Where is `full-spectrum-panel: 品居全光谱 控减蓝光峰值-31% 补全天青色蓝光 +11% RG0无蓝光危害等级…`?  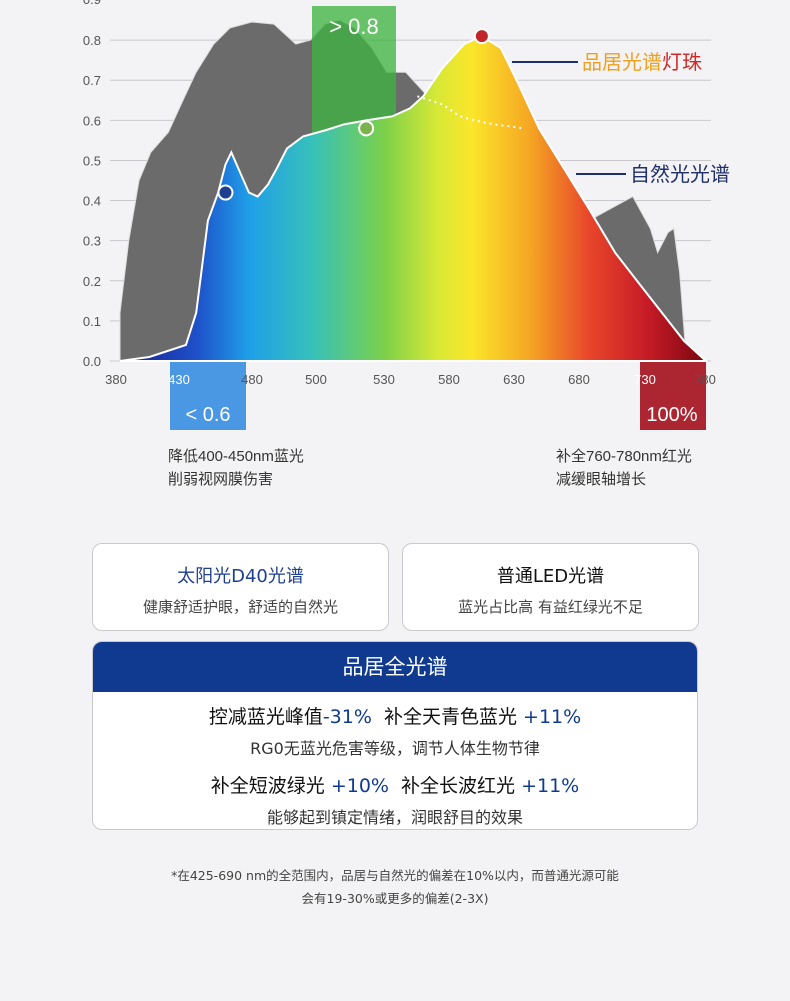
full-spectrum-panel: 品居全光谱 控减蓝光峰值-31% 补全天青色蓝光 +11% RG0无蓝光危害等级… is located at coordinates (395, 735).